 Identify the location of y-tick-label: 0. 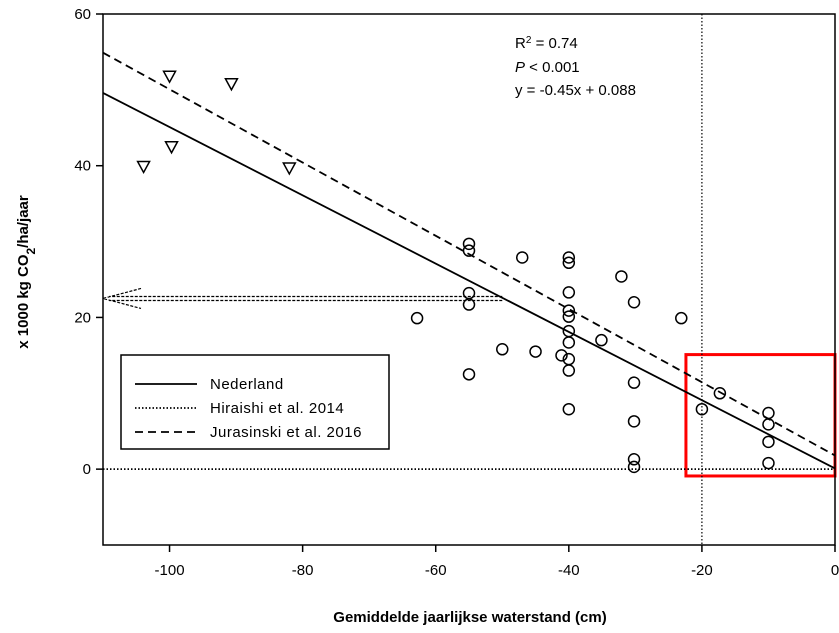
(87, 469).